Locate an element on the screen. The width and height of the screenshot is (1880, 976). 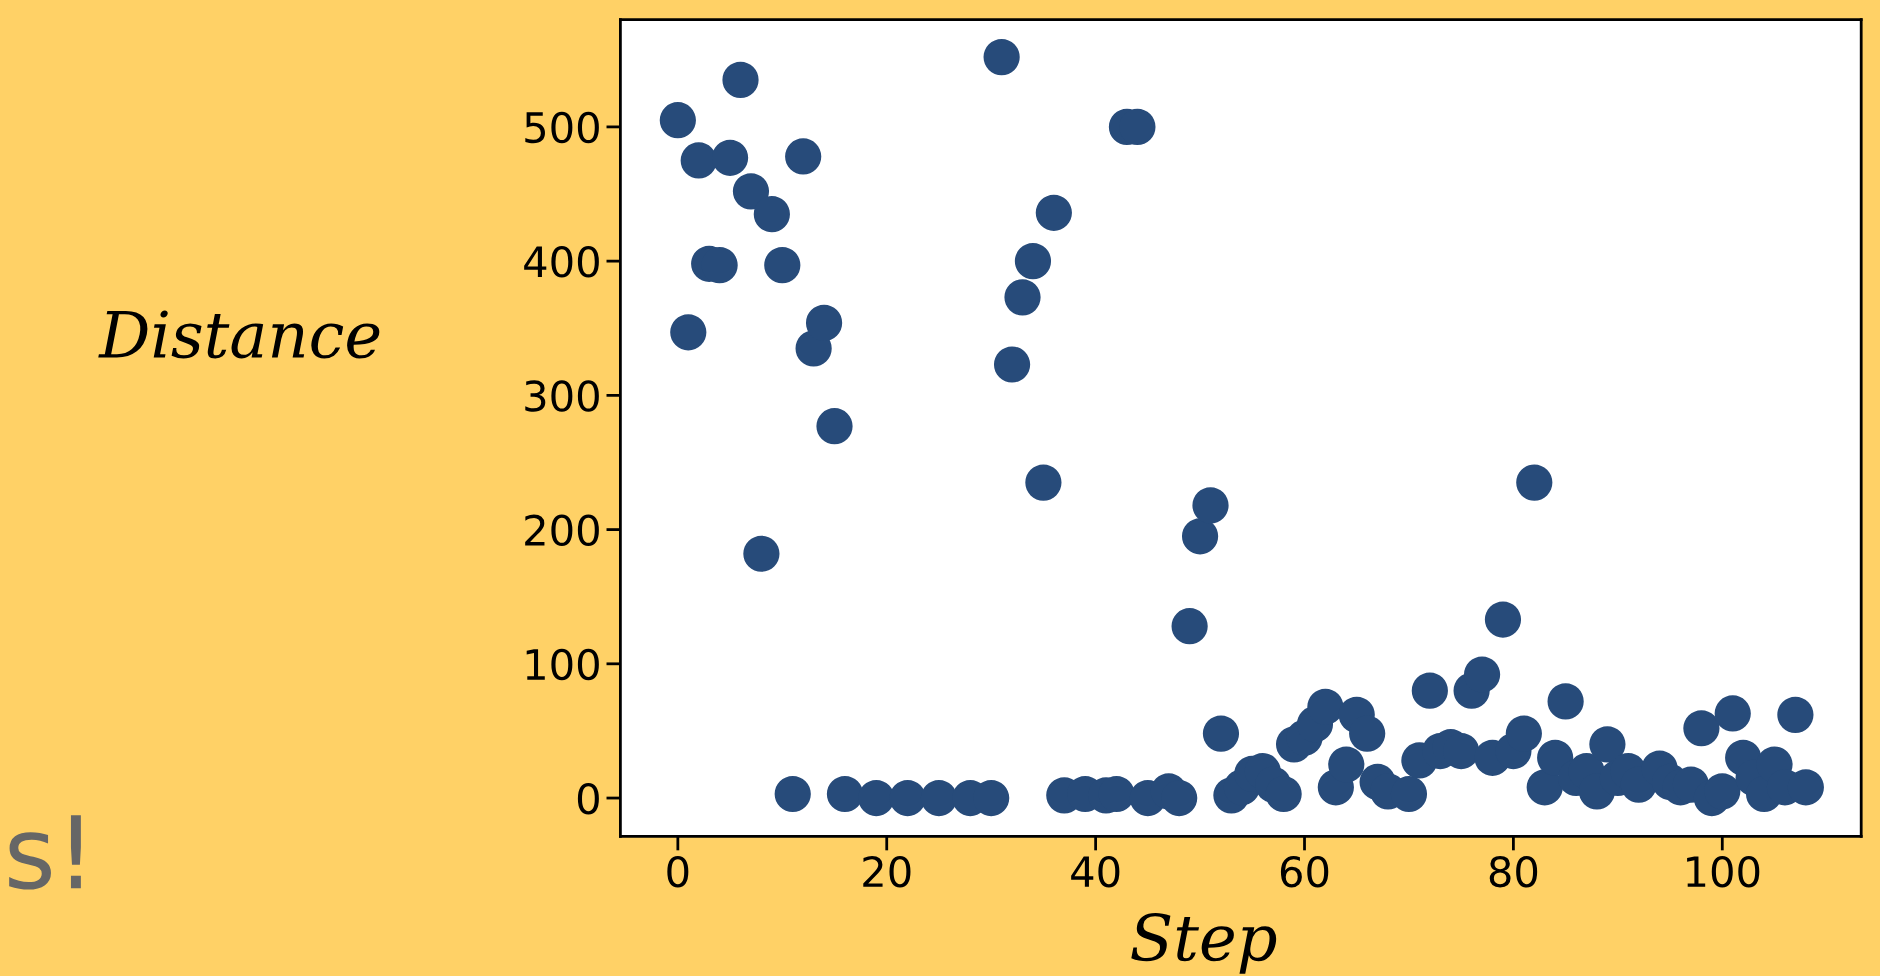
x-tick-label: 60 is located at coordinates (1304, 871).